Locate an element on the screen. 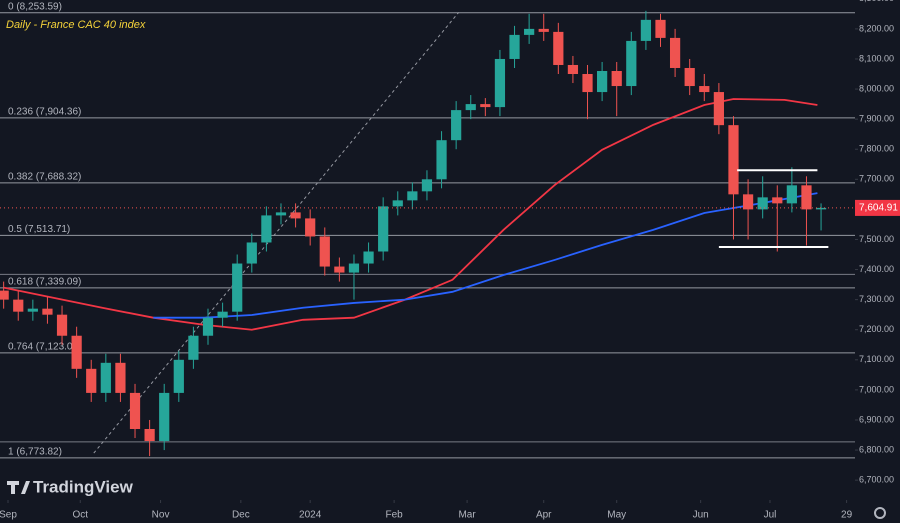  chart-title: Daily - France CAC 40 index is located at coordinates (76, 25).